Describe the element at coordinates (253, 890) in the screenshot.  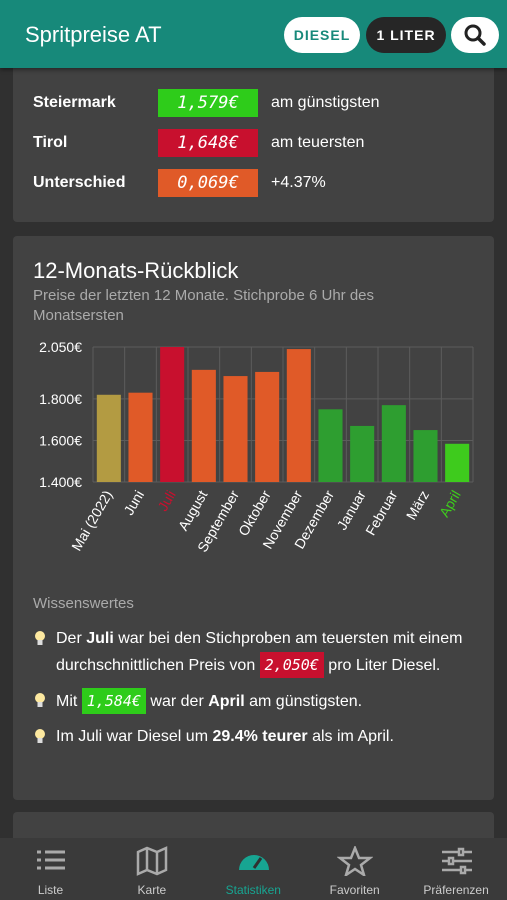
I see `nav-label: Statistiken` at that location.